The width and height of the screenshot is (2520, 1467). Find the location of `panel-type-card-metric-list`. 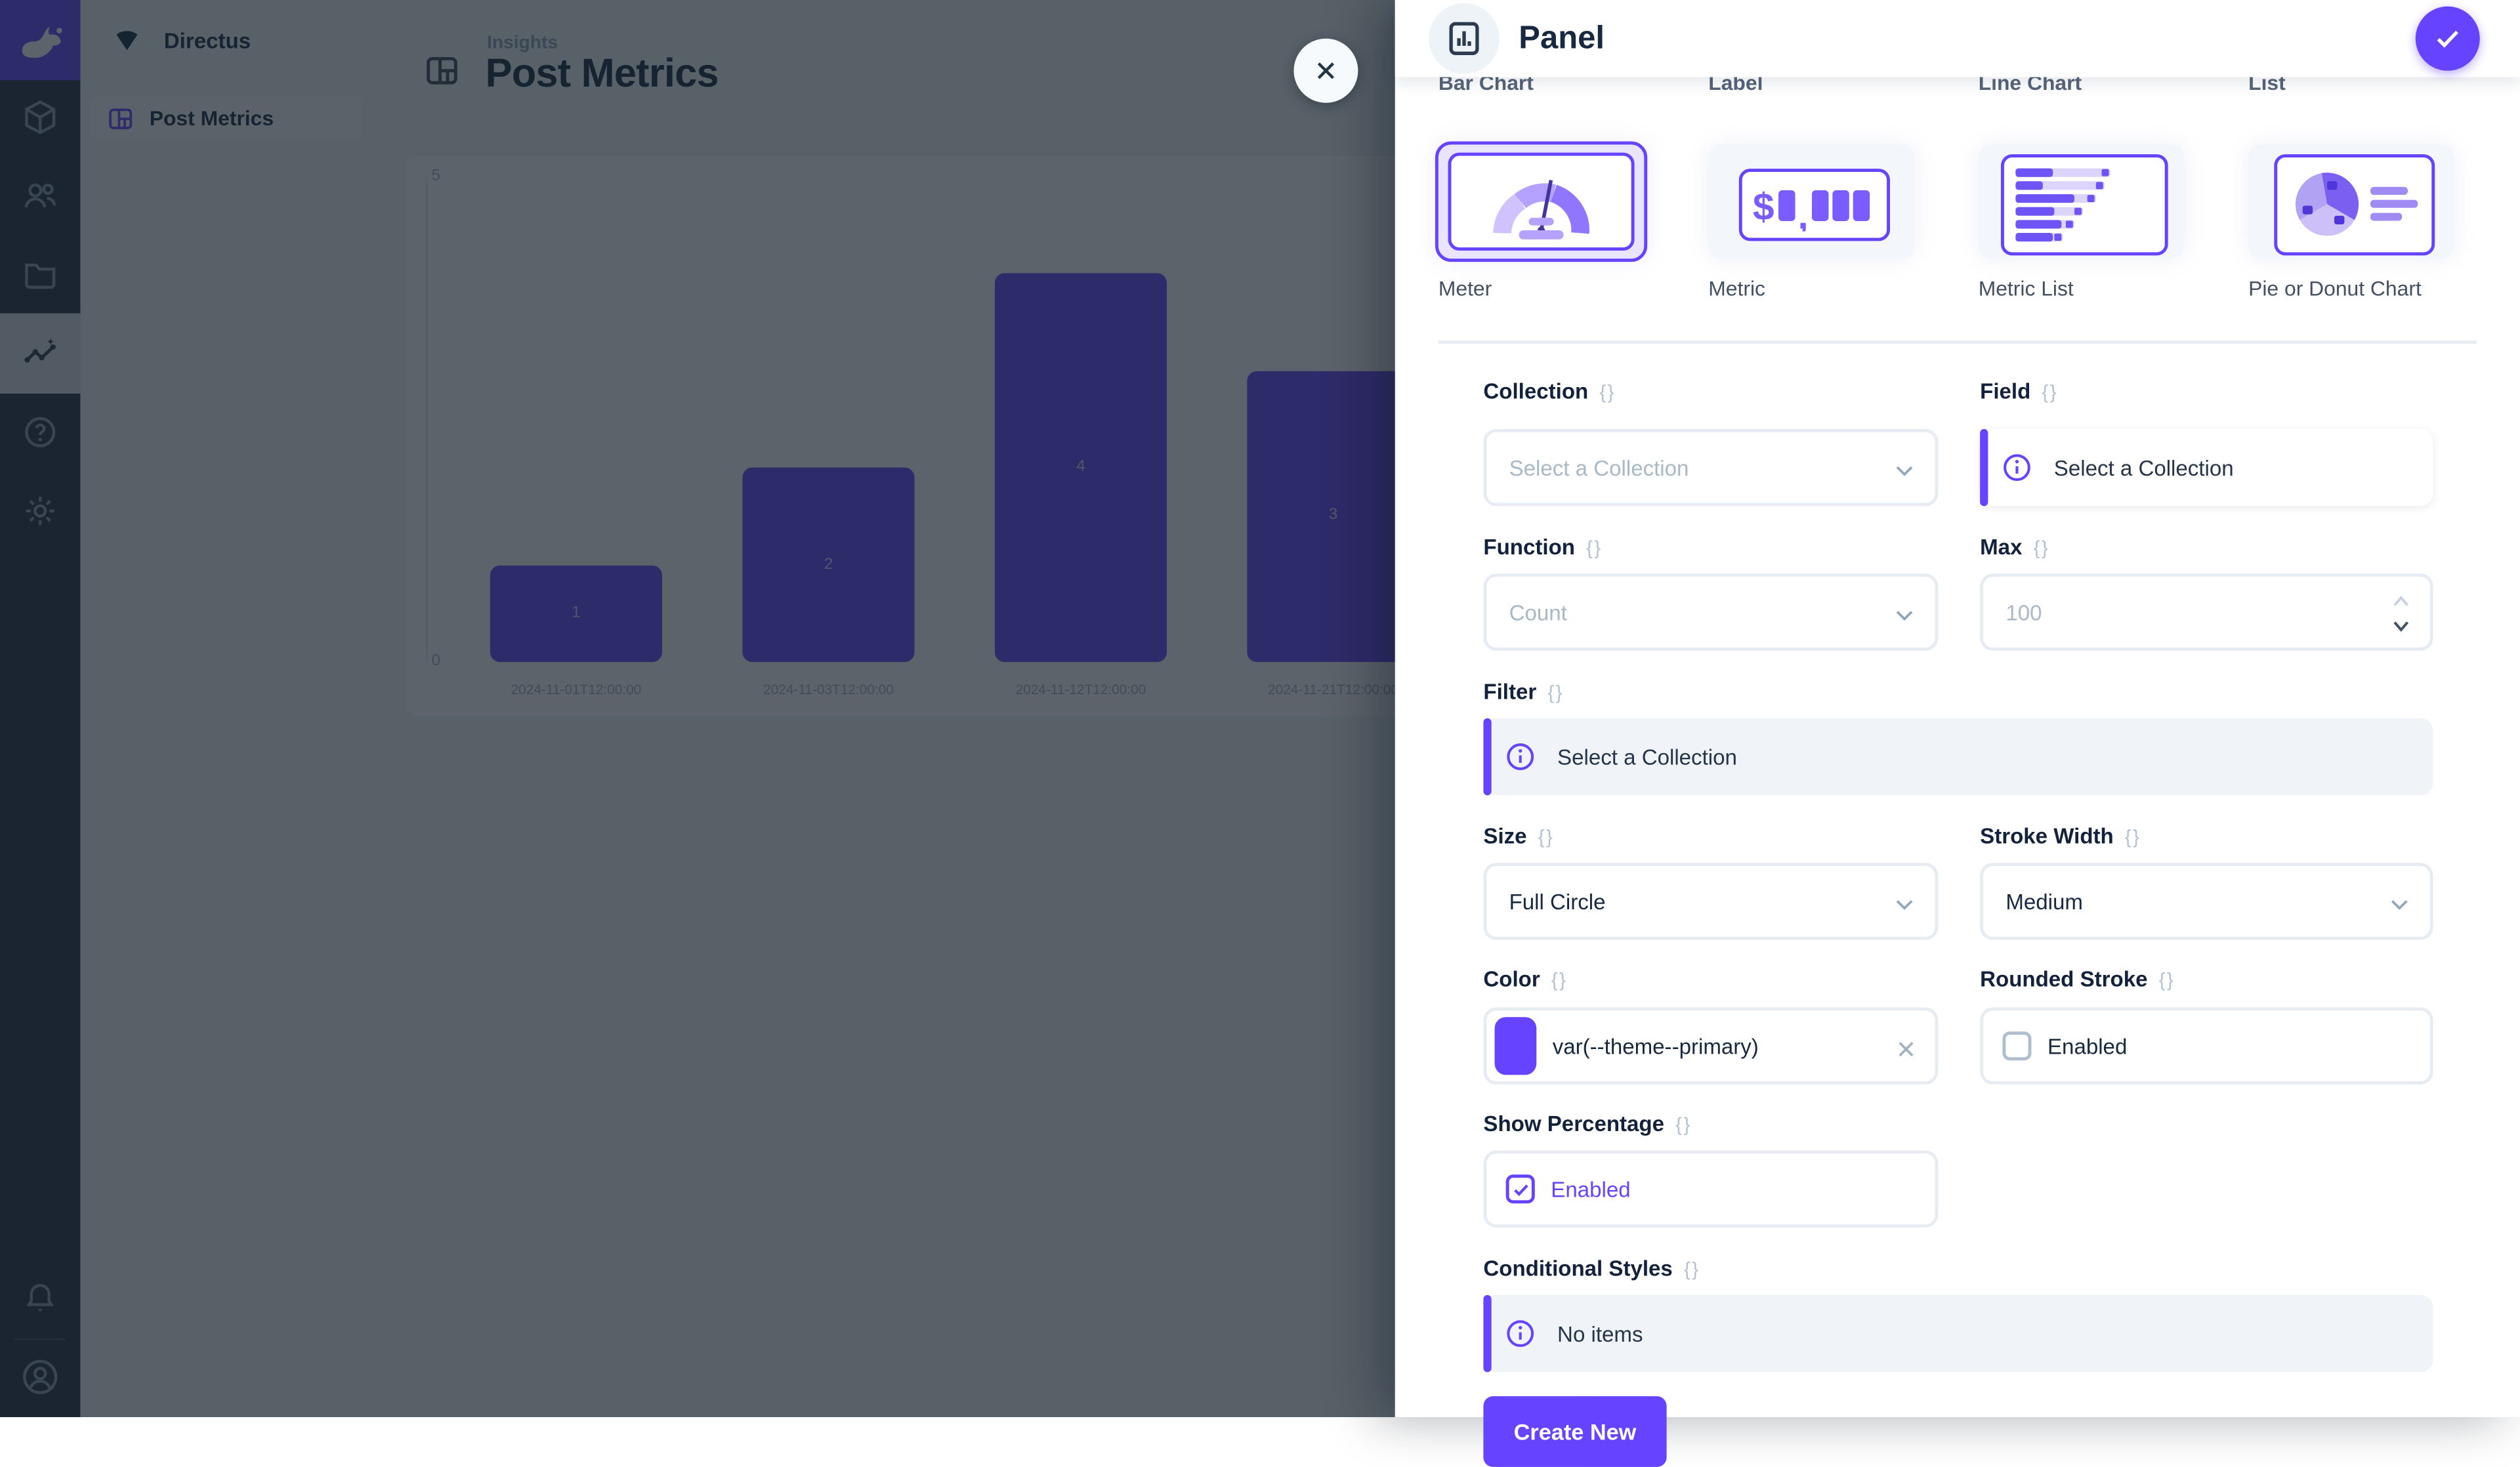

panel-type-card-metric-list is located at coordinates (2081, 201).